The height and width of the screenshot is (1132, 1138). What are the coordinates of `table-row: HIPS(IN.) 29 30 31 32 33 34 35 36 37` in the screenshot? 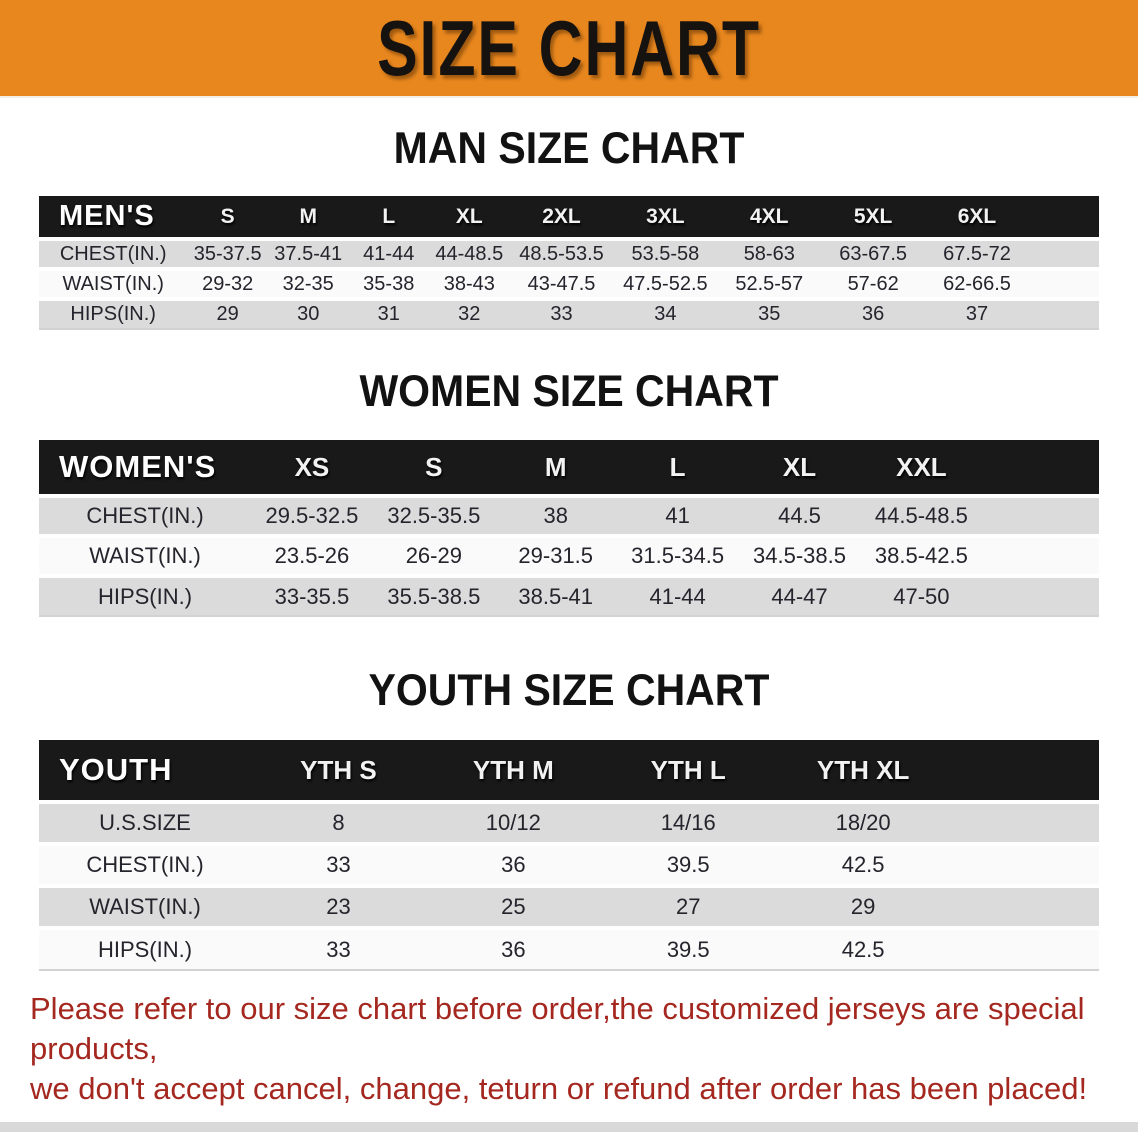 It's located at (569, 314).